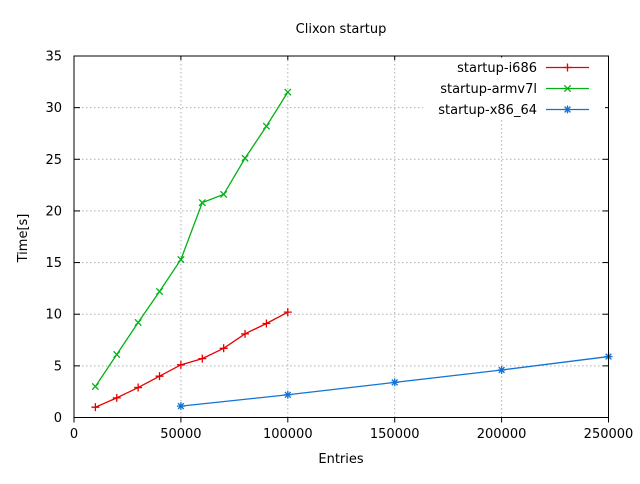 This screenshot has height=484, width=640. Describe the element at coordinates (53, 263) in the screenshot. I see `y-tick-label: 15` at that location.